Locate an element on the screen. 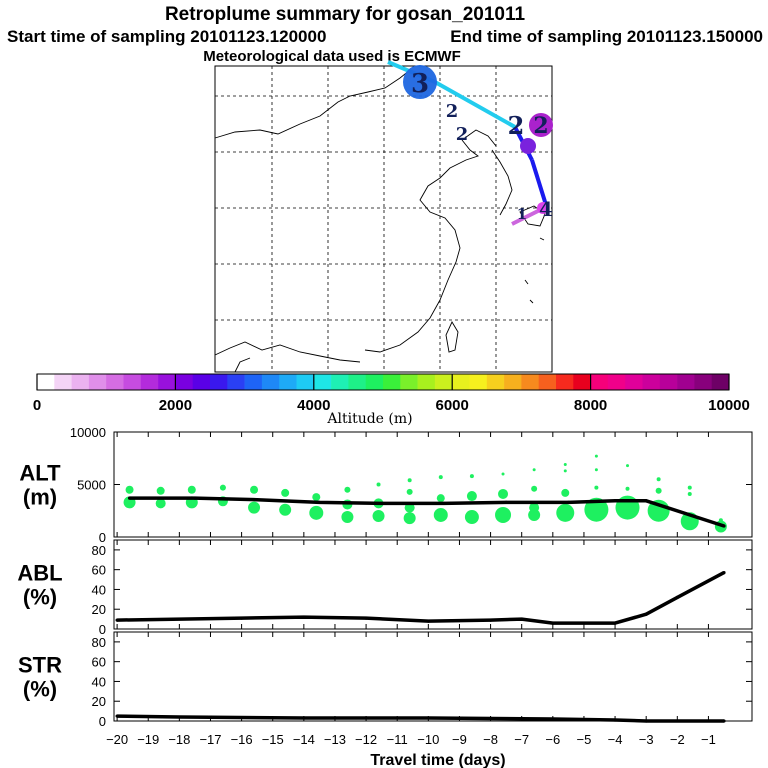 This screenshot has width=768, height=768. x-tick-label: −15 is located at coordinates (273, 739).